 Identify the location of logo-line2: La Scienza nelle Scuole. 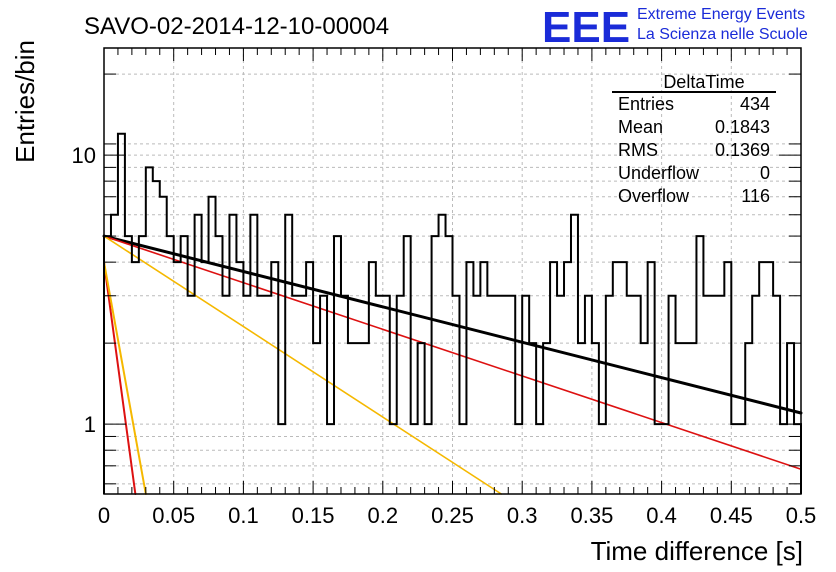
(722, 34).